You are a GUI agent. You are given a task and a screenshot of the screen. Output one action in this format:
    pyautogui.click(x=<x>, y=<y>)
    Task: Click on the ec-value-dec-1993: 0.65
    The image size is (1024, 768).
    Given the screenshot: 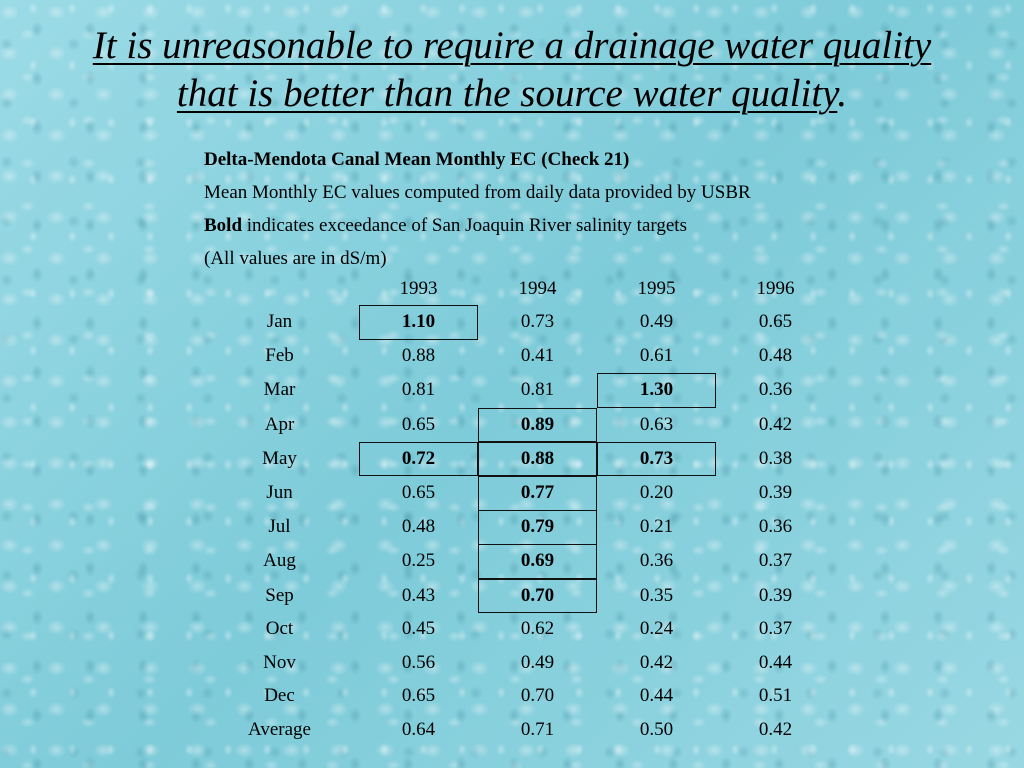 What is the action you would take?
    pyautogui.click(x=418, y=696)
    